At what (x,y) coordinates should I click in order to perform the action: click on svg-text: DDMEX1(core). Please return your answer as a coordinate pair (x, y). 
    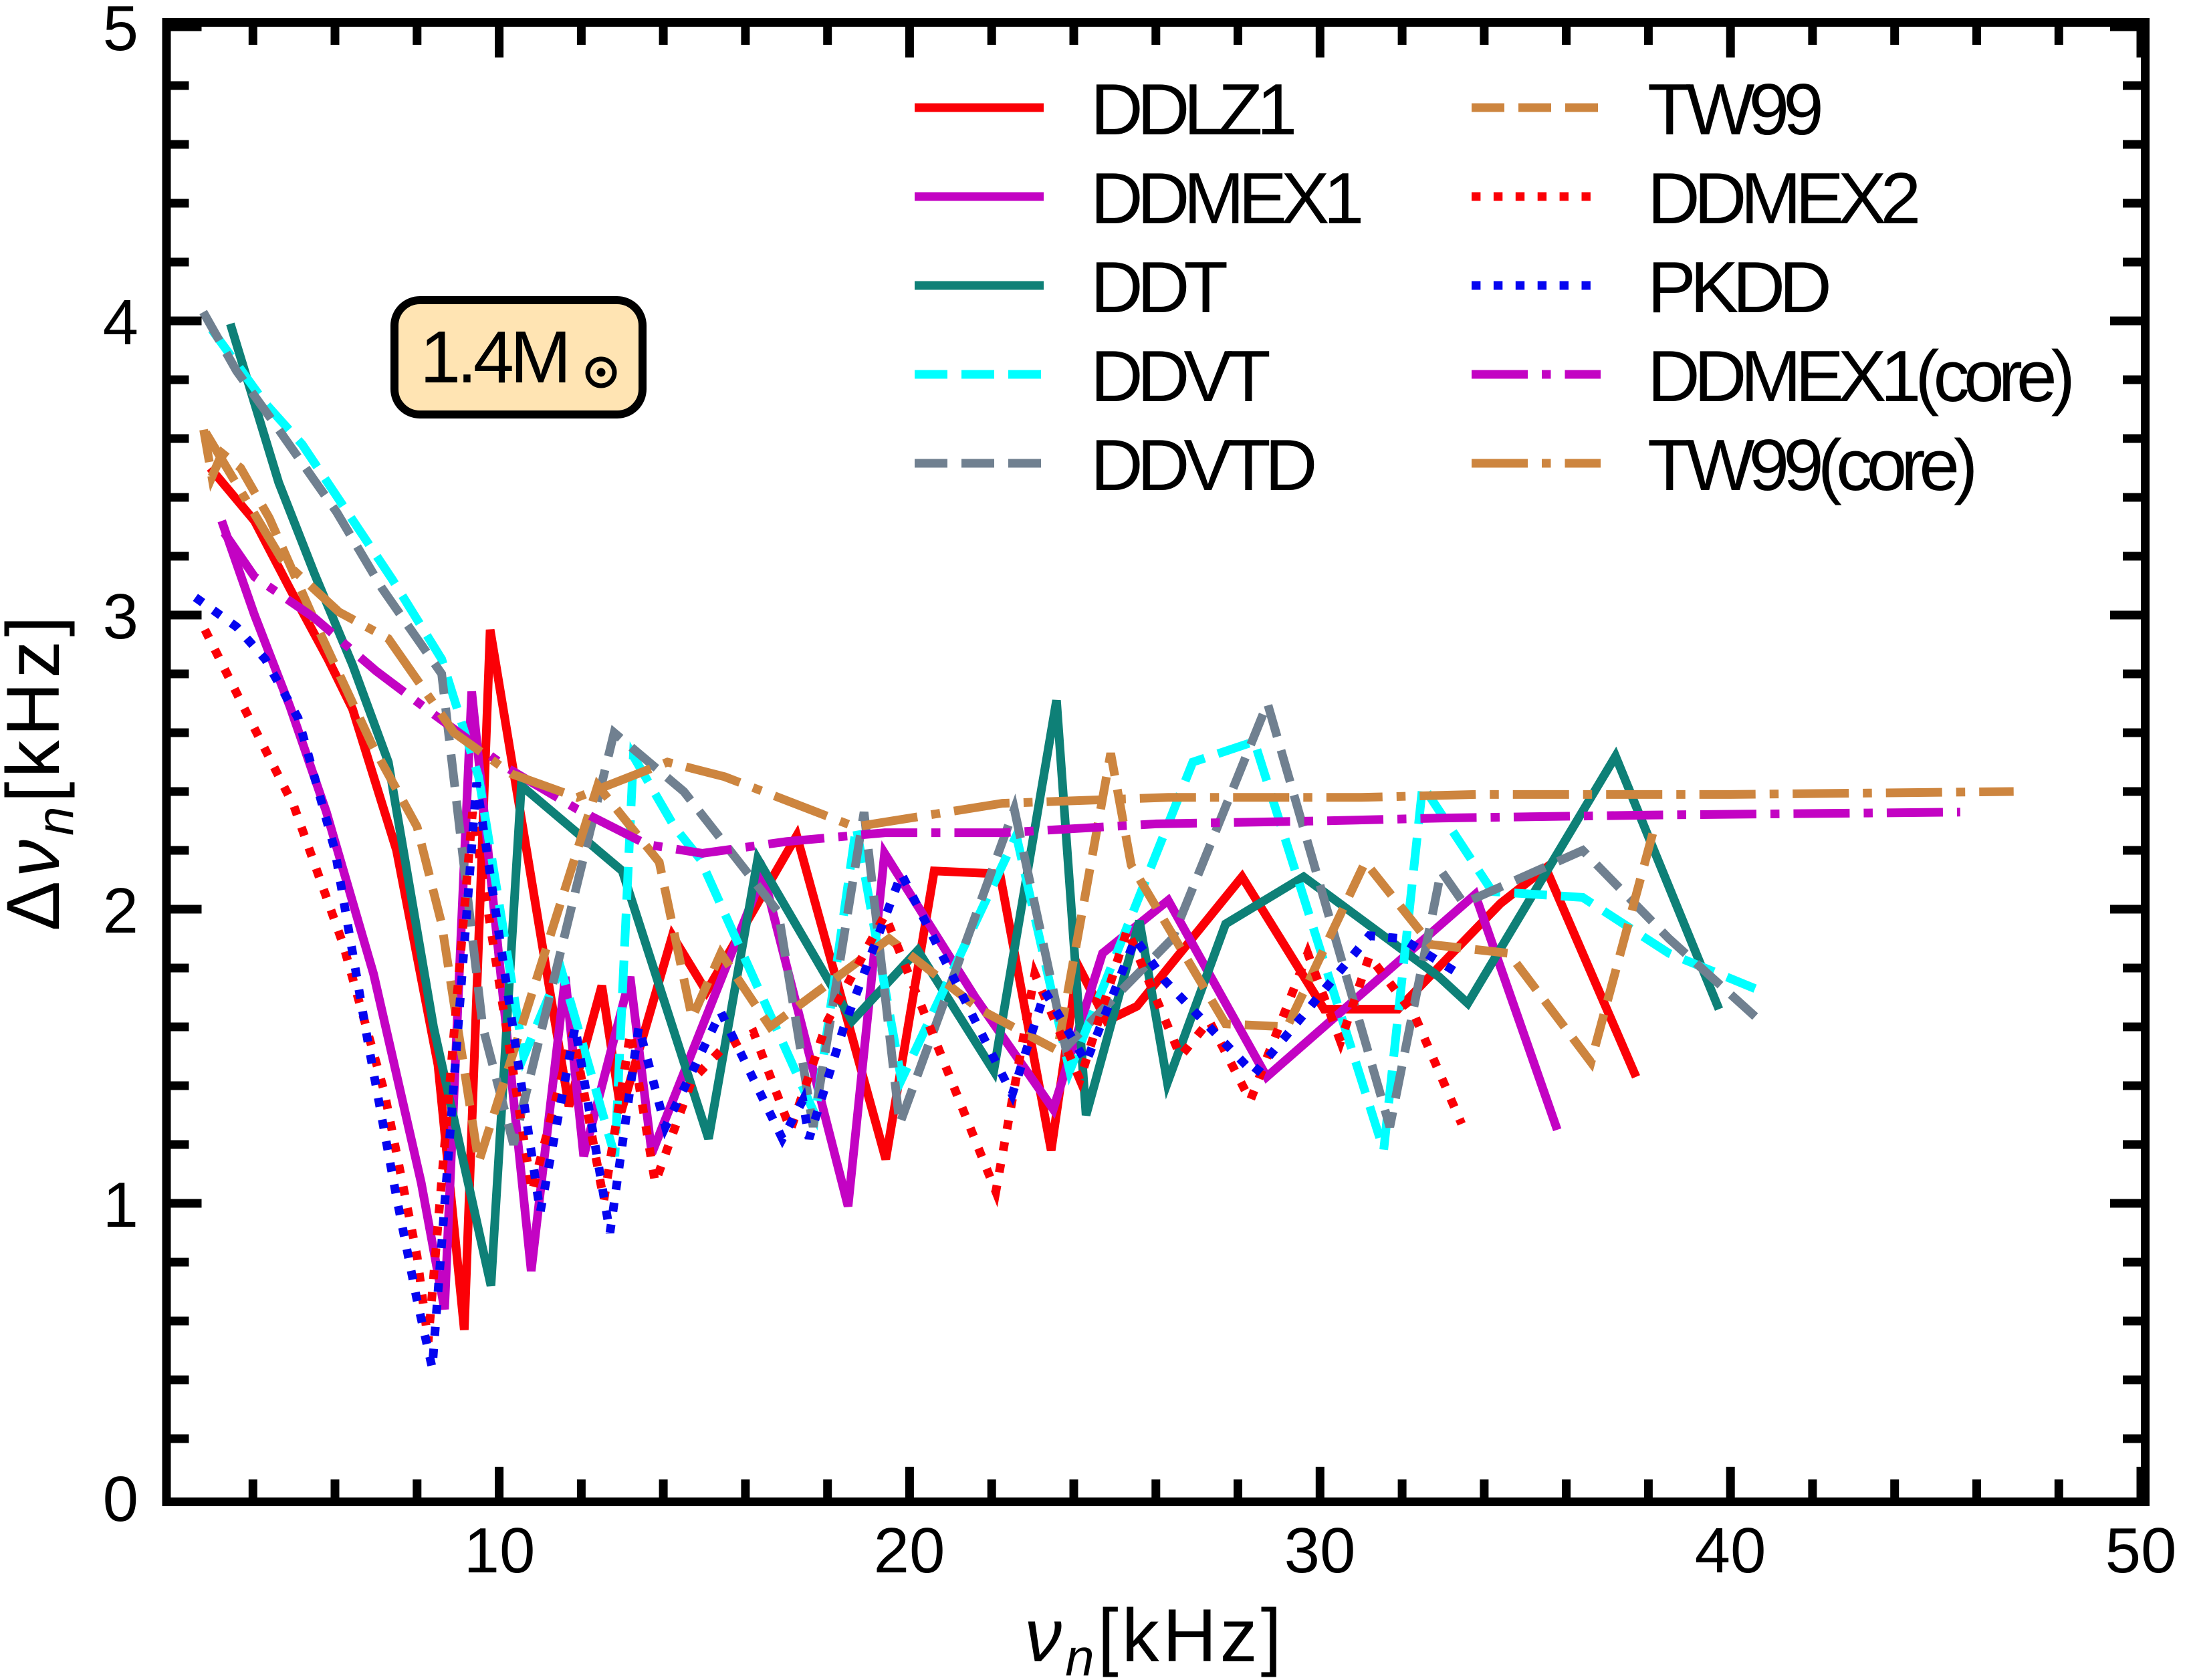
    Looking at the image, I should click on (1859, 376).